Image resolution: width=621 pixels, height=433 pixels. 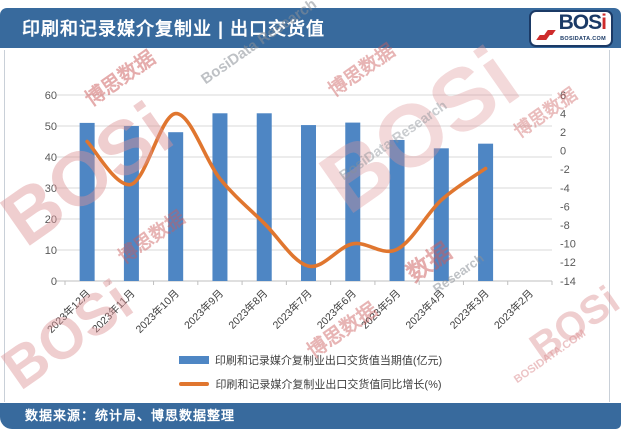 What do you see at coordinates (380, 309) in the screenshot?
I see `svg-text: 2023年5月` at bounding box center [380, 309].